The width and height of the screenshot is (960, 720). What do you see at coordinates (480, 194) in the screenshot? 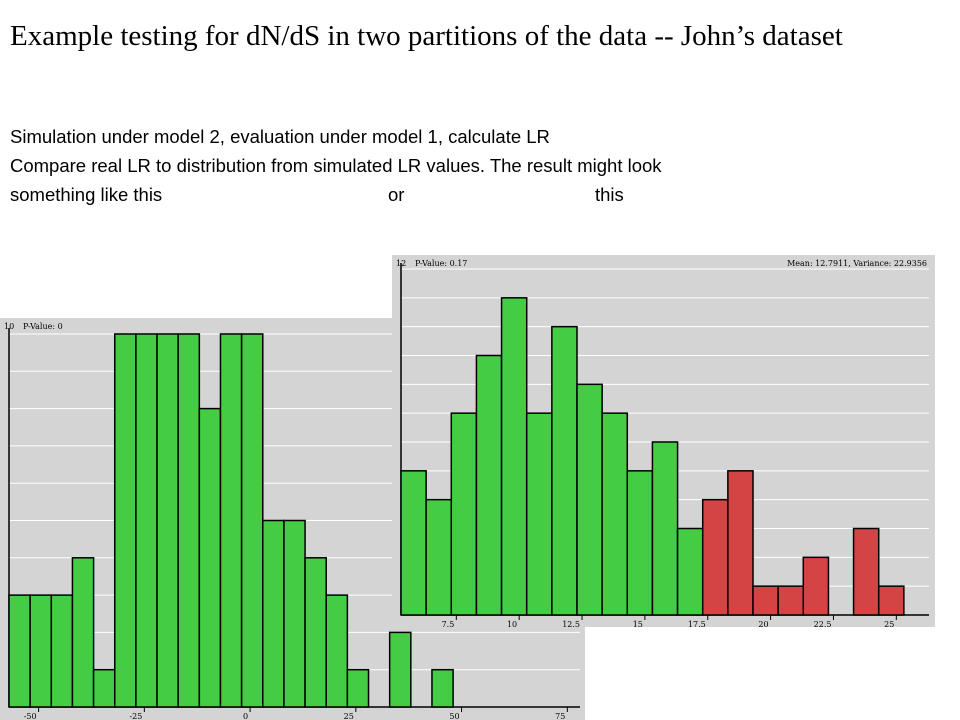
I see `body-line-3: something like this or this` at bounding box center [480, 194].